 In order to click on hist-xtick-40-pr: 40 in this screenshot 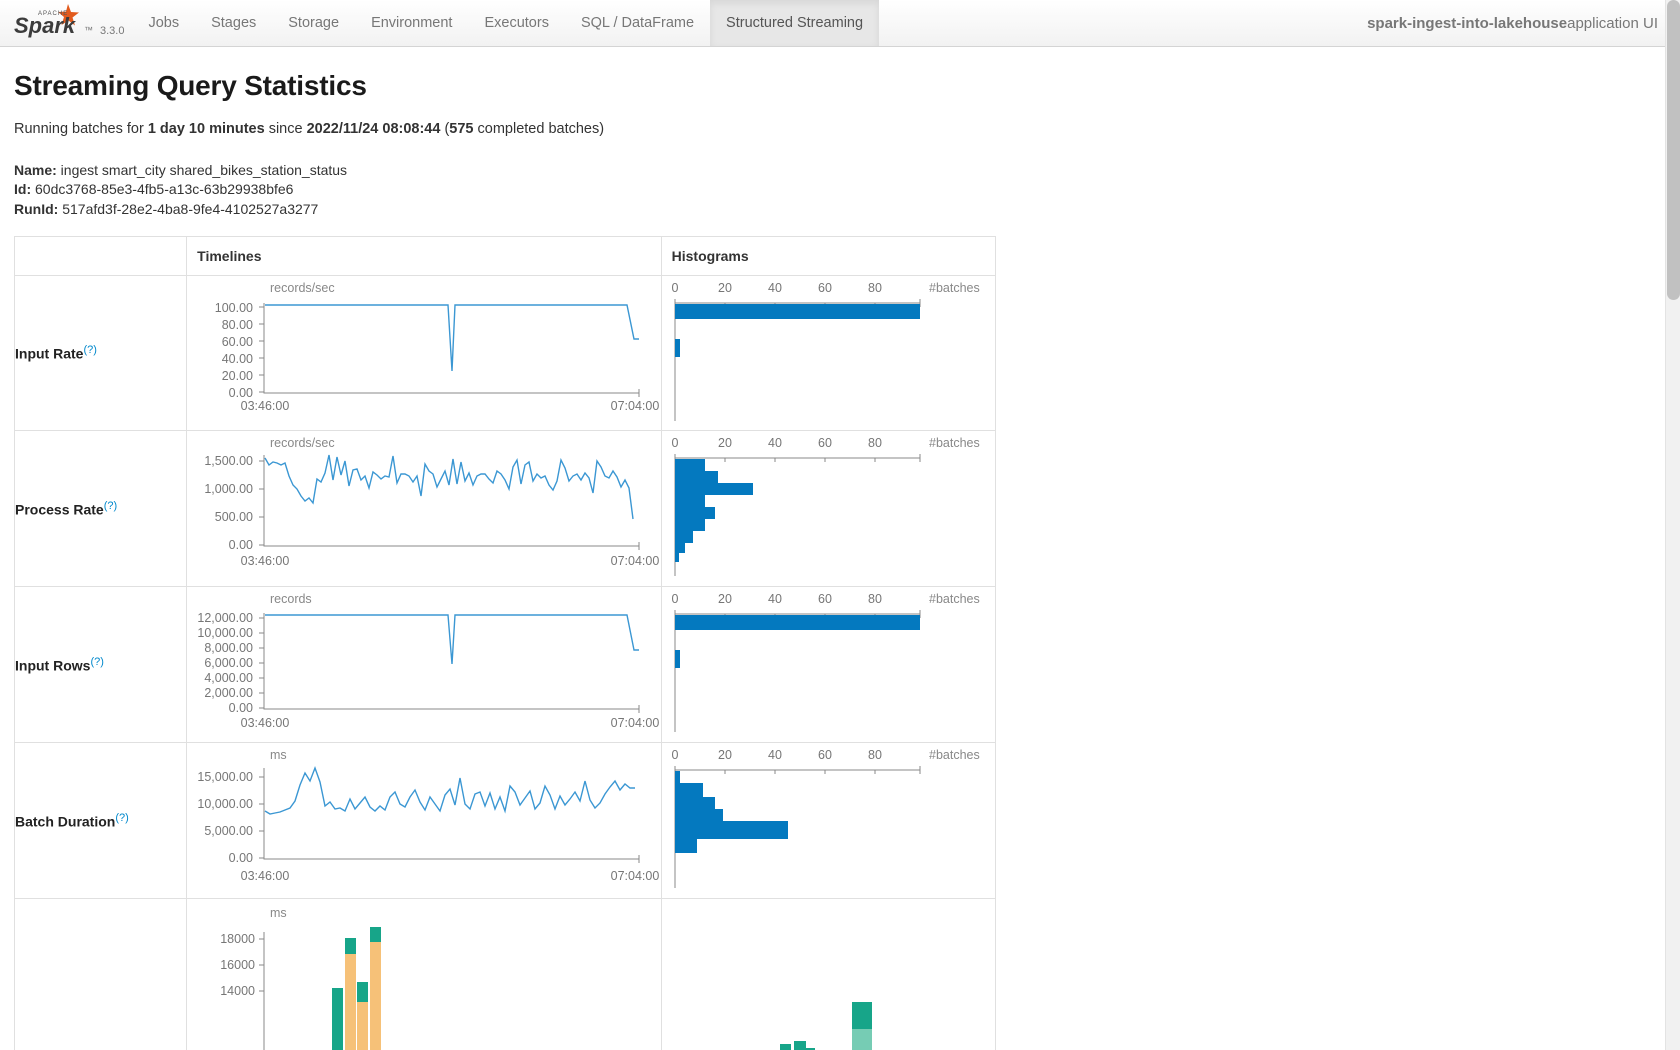, I will do `click(775, 443)`.